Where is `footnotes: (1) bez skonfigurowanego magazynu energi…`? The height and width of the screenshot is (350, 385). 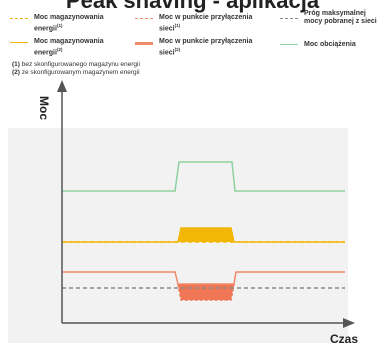
footnotes: (1) bez skonfigurowanego magazynu energi… is located at coordinates (76, 69).